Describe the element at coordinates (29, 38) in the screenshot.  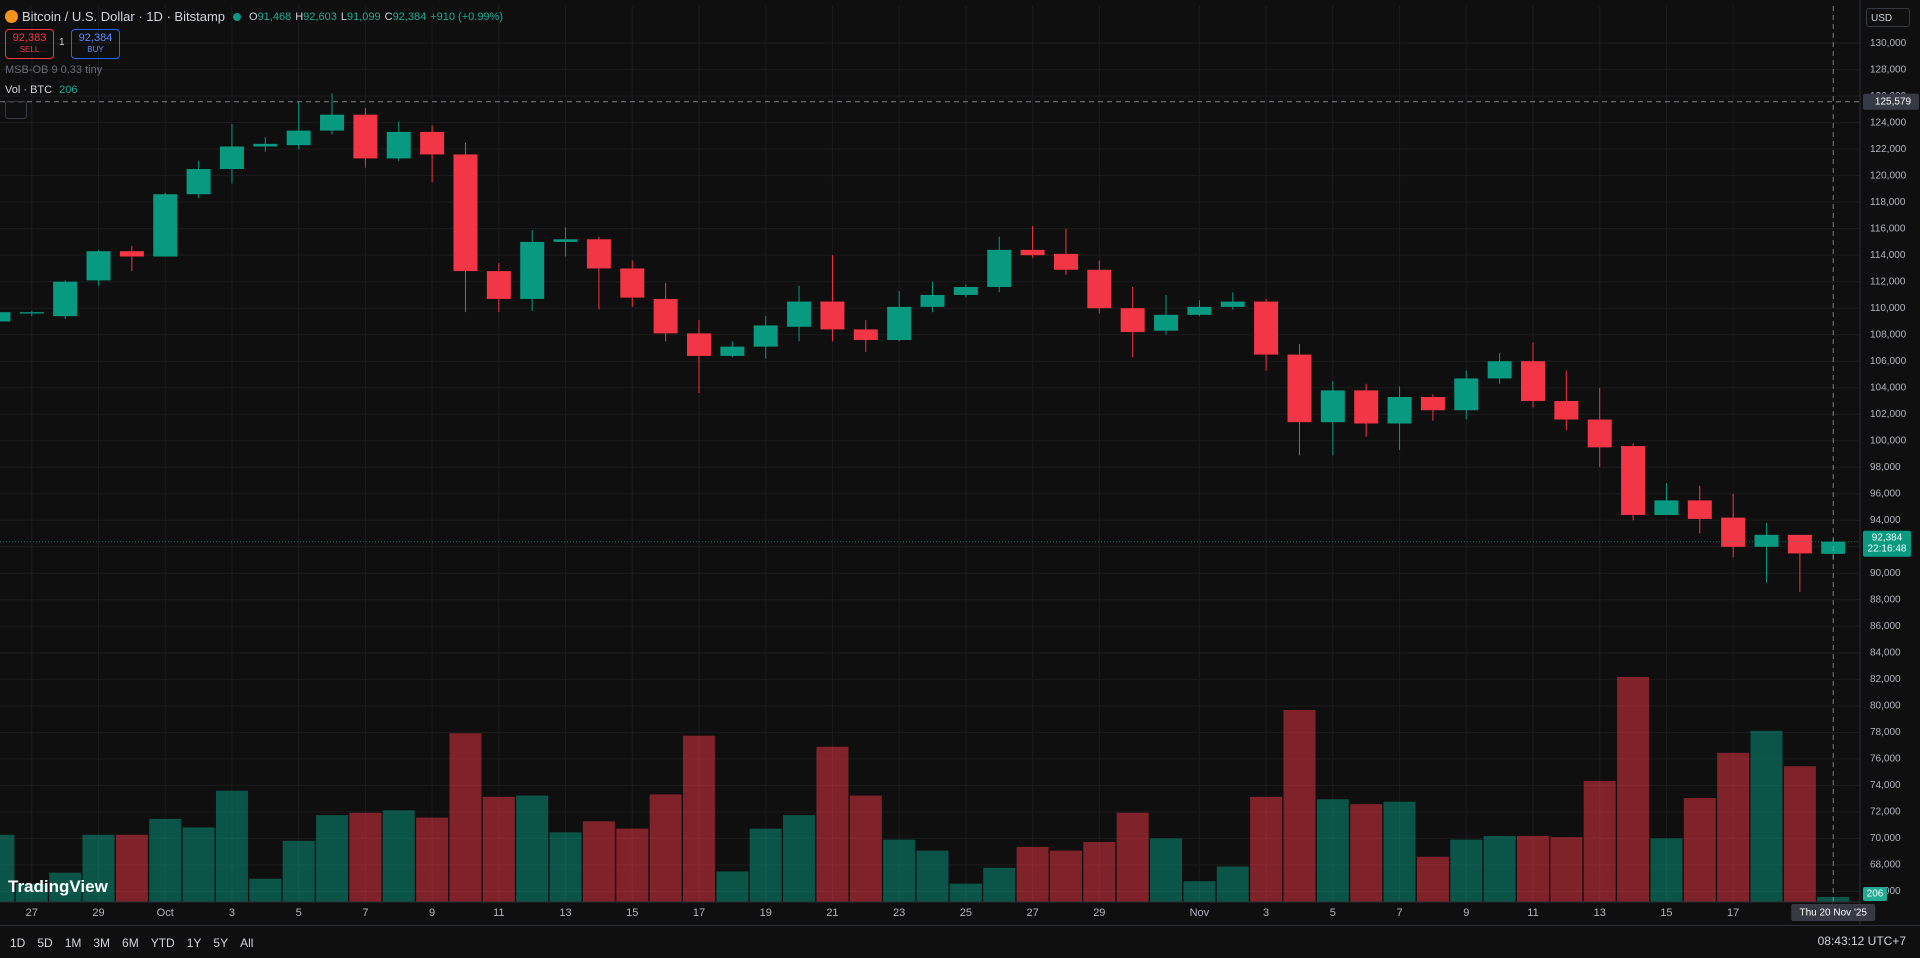
I see `sell-price: 92,383` at that location.